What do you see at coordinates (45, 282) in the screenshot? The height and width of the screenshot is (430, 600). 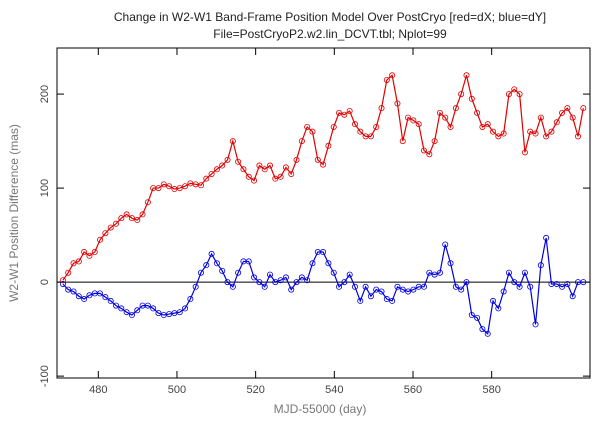 I see `y-tick-label: 0` at bounding box center [45, 282].